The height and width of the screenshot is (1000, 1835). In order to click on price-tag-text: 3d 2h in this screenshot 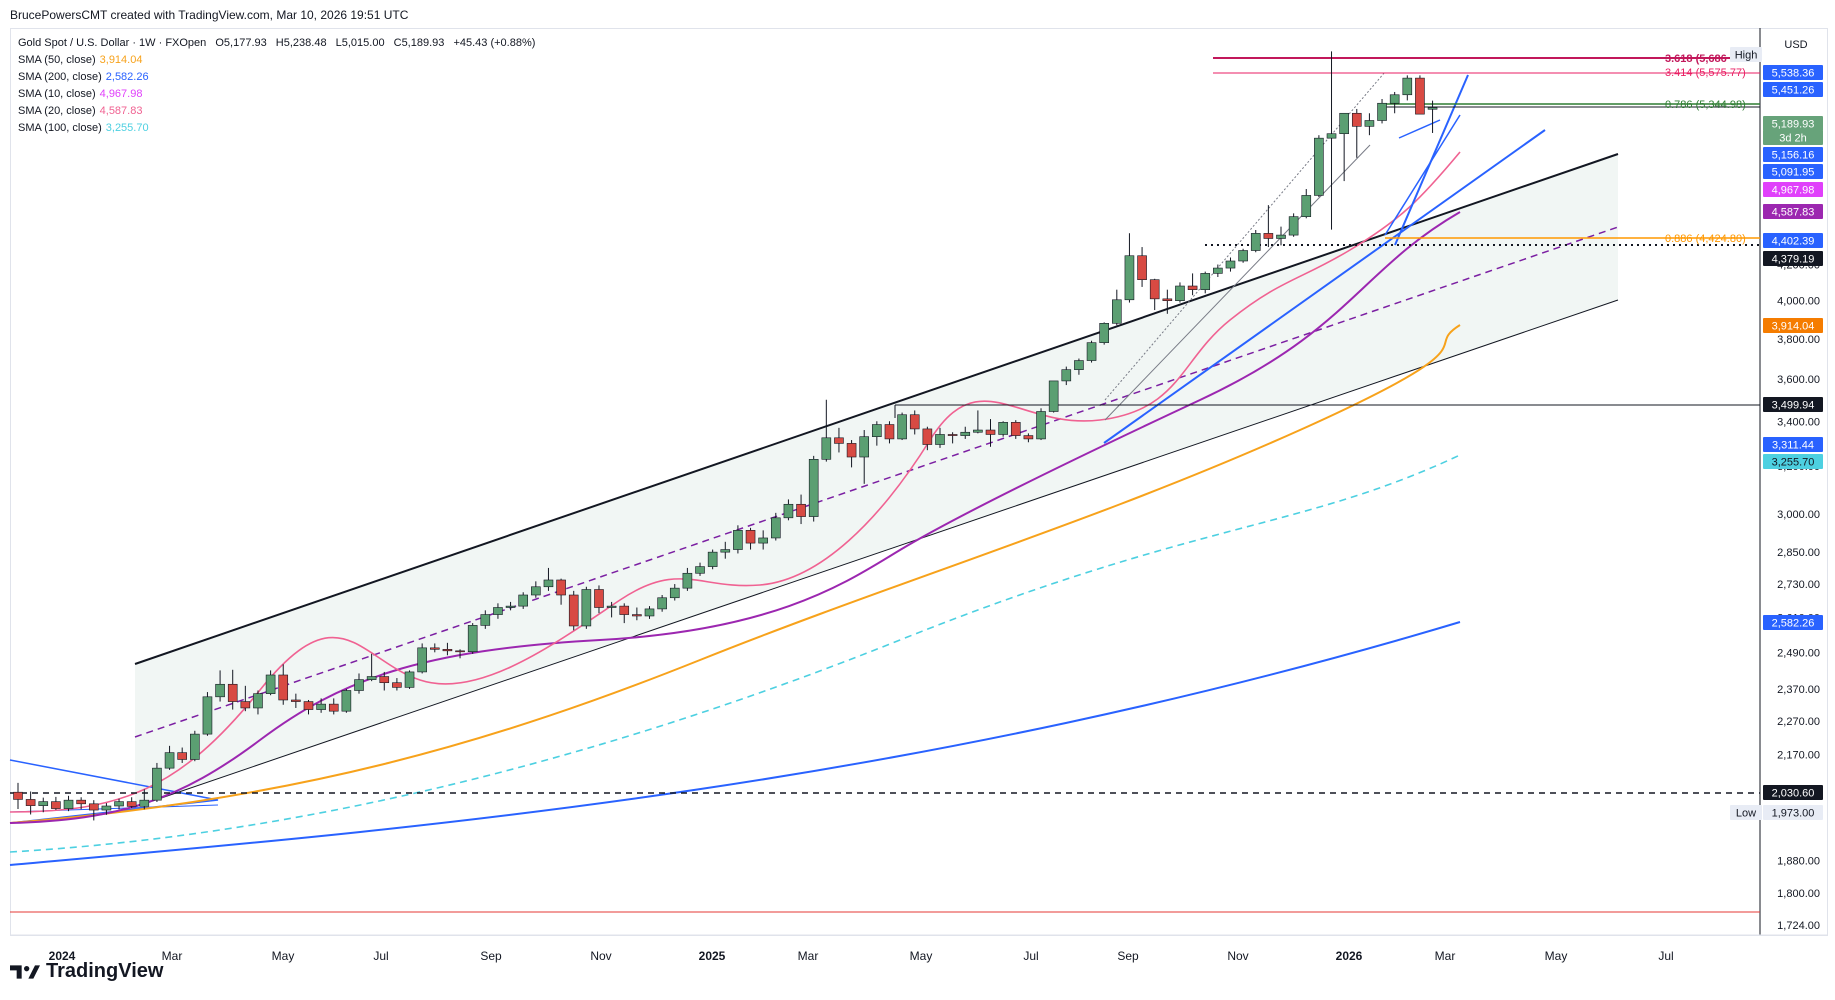, I will do `click(1793, 139)`.